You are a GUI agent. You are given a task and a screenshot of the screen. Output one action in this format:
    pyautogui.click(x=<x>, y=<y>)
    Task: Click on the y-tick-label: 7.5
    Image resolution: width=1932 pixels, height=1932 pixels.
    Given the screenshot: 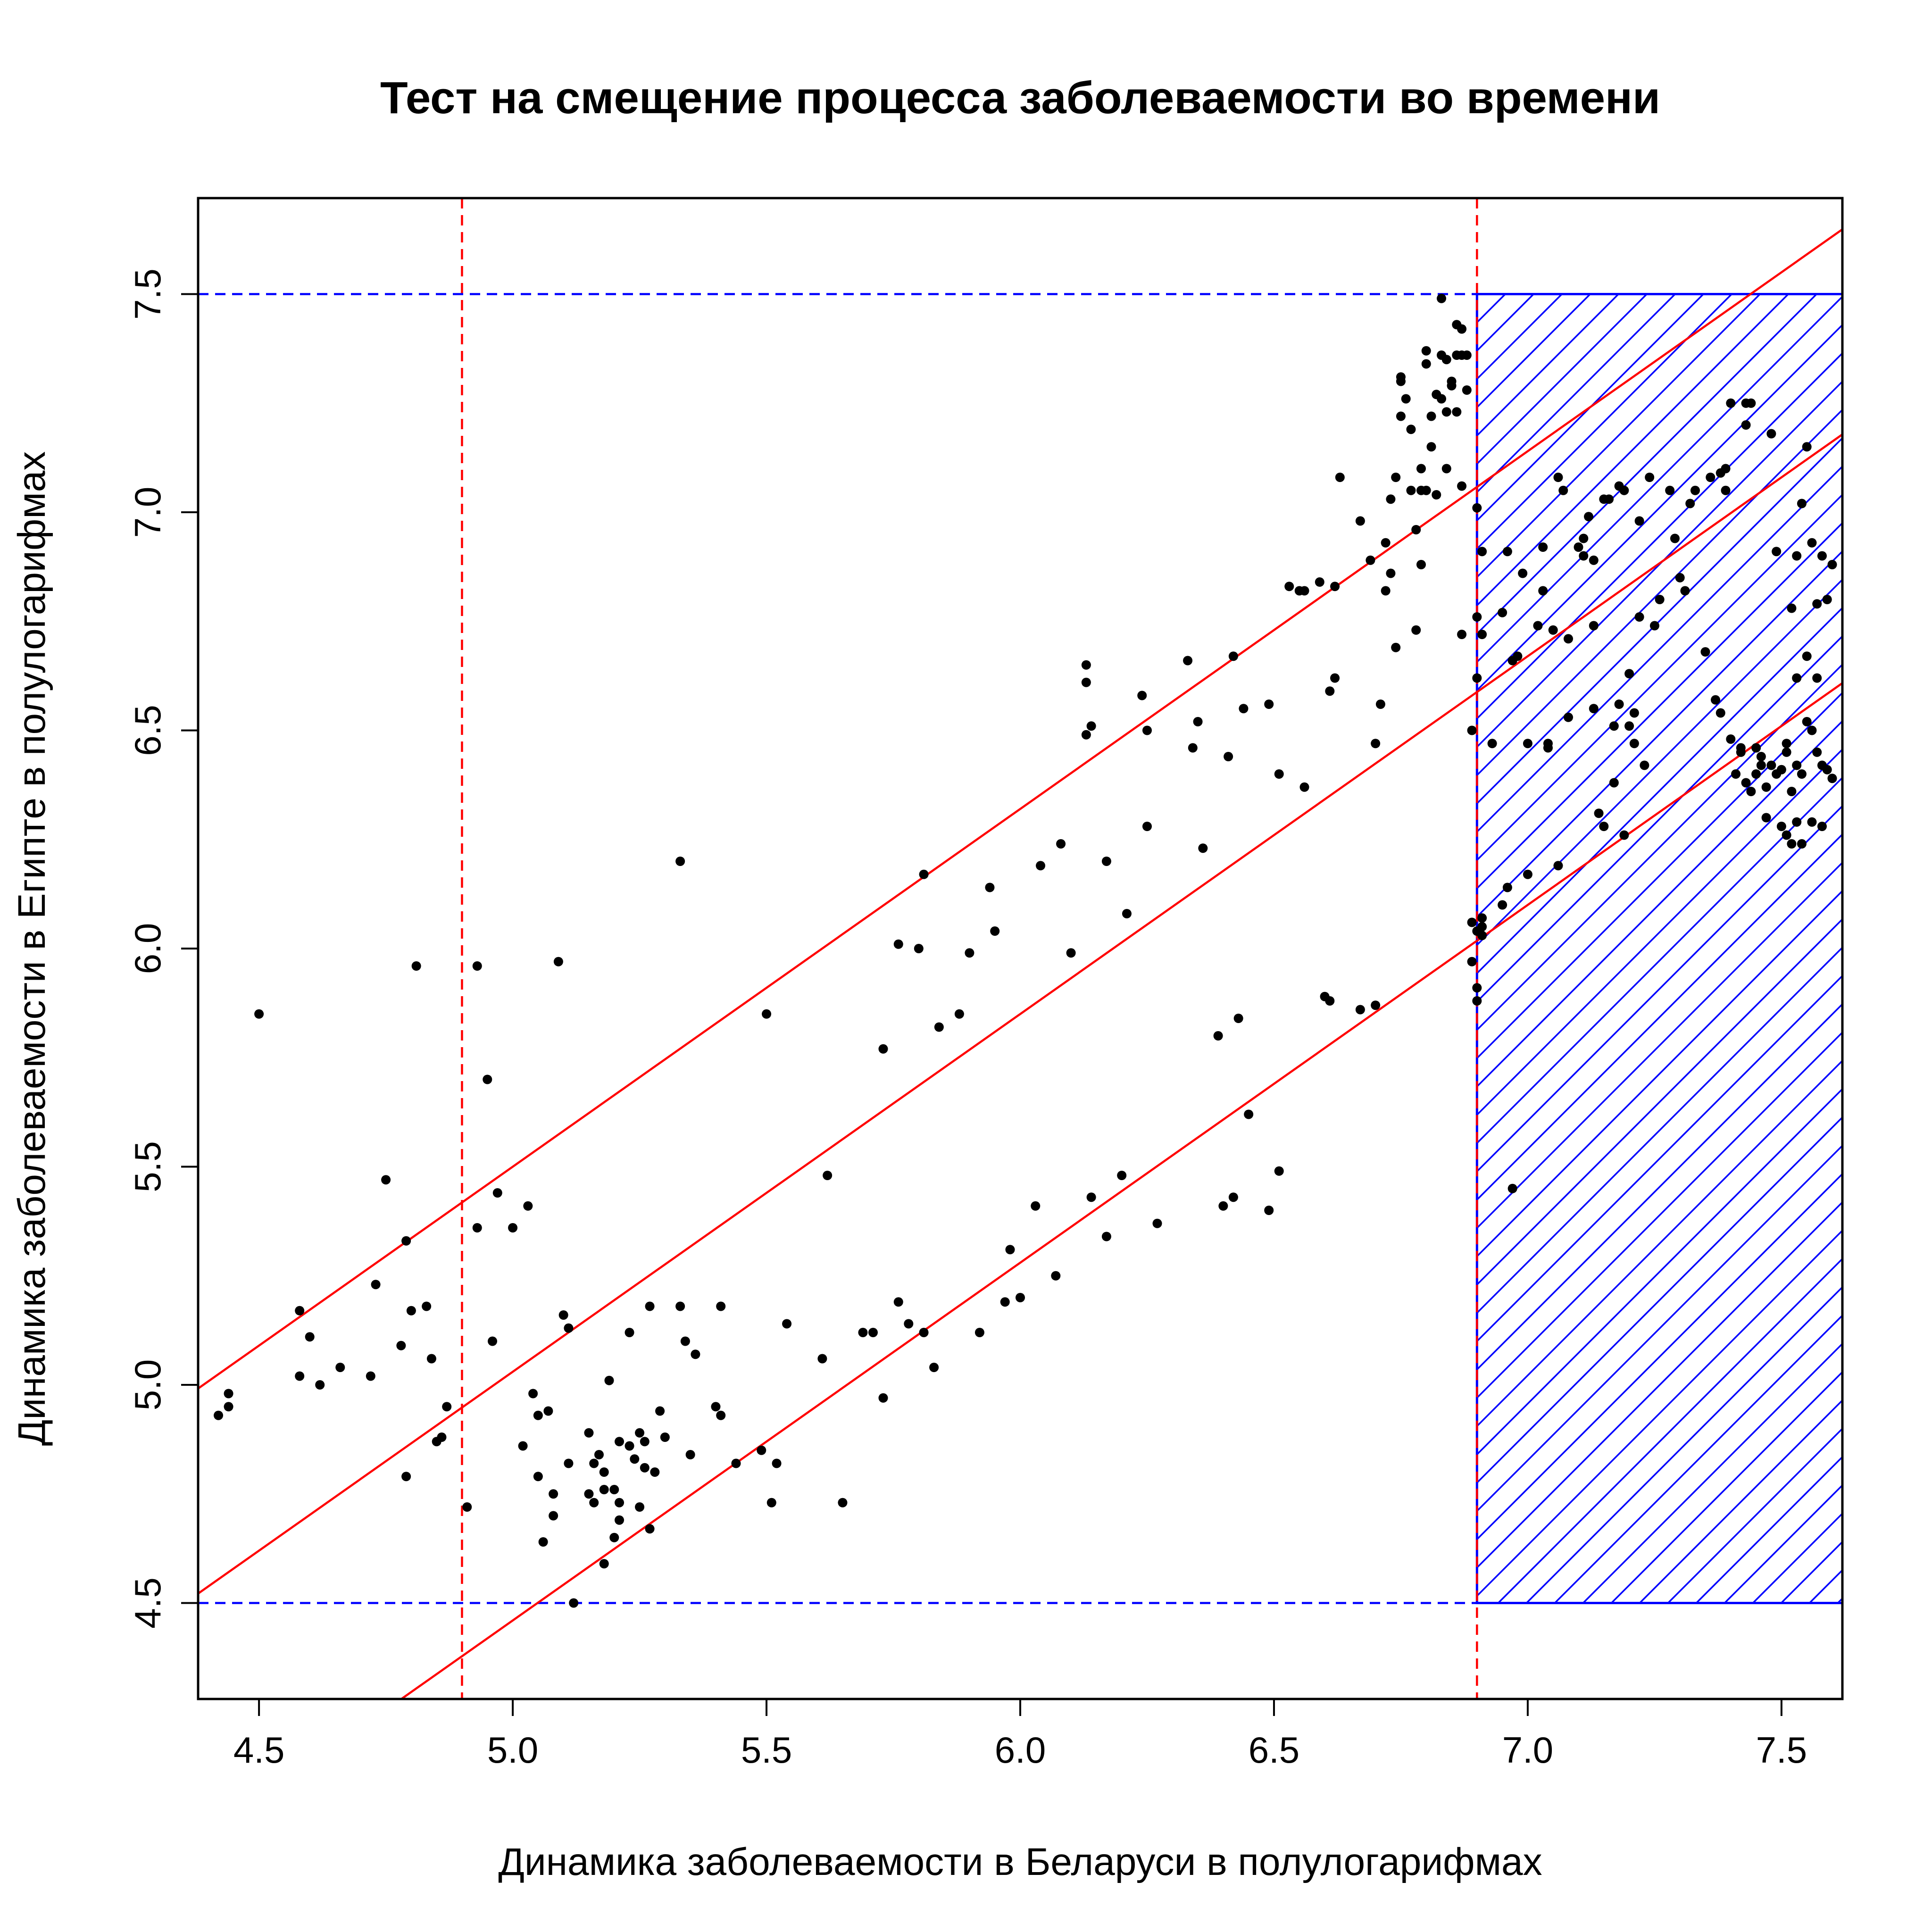 What is the action you would take?
    pyautogui.click(x=148, y=293)
    